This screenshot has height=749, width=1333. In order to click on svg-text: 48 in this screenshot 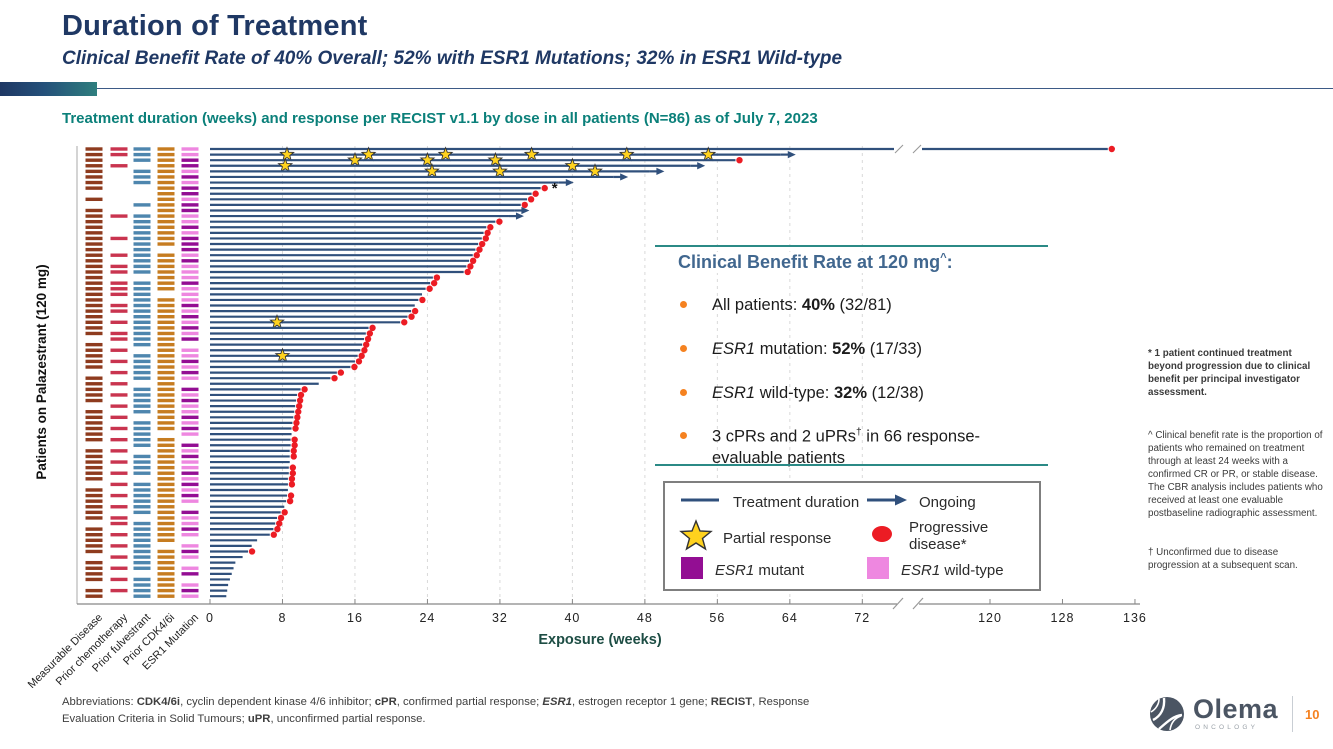, I will do `click(645, 618)`.